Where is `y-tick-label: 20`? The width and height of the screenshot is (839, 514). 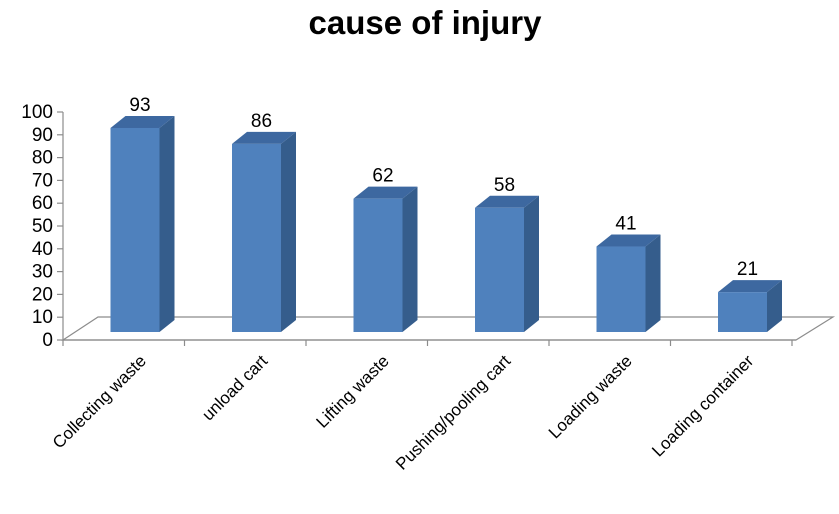 y-tick-label: 20 is located at coordinates (42, 294).